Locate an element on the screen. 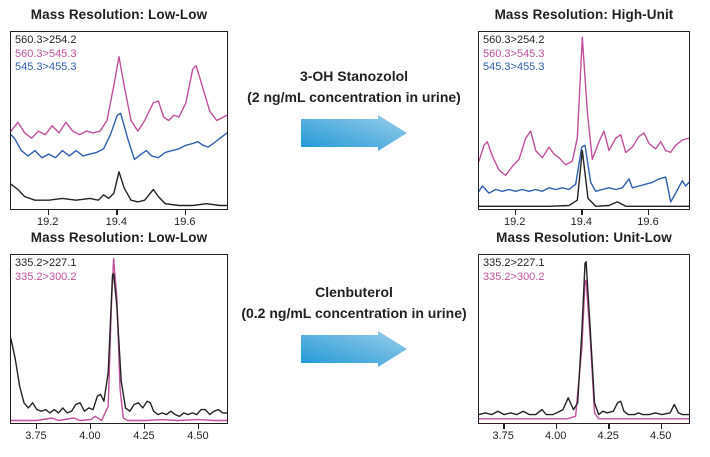  compound-concentration: (0.2 ng/mL concentration in urine) is located at coordinates (354, 313).